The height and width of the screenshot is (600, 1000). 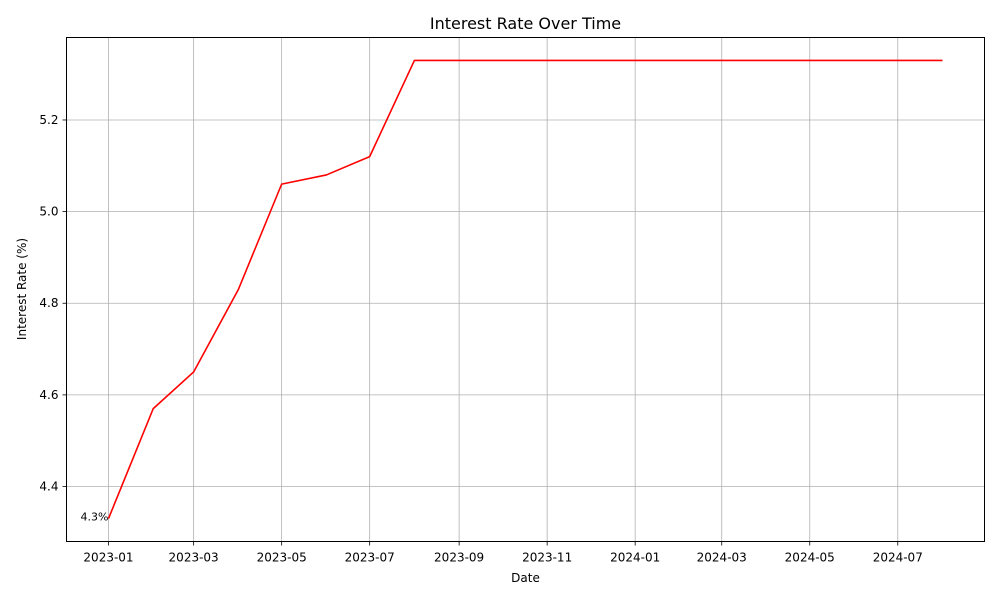 What do you see at coordinates (370, 558) in the screenshot?
I see `x-tick-label: 2023-07` at bounding box center [370, 558].